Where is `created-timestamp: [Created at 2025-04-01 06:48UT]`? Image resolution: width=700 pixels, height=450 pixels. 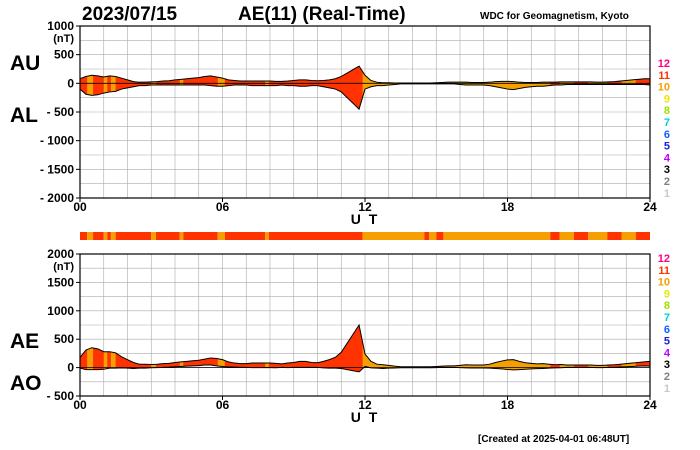 created-timestamp: [Created at 2025-04-01 06:48UT] is located at coordinates (554, 439).